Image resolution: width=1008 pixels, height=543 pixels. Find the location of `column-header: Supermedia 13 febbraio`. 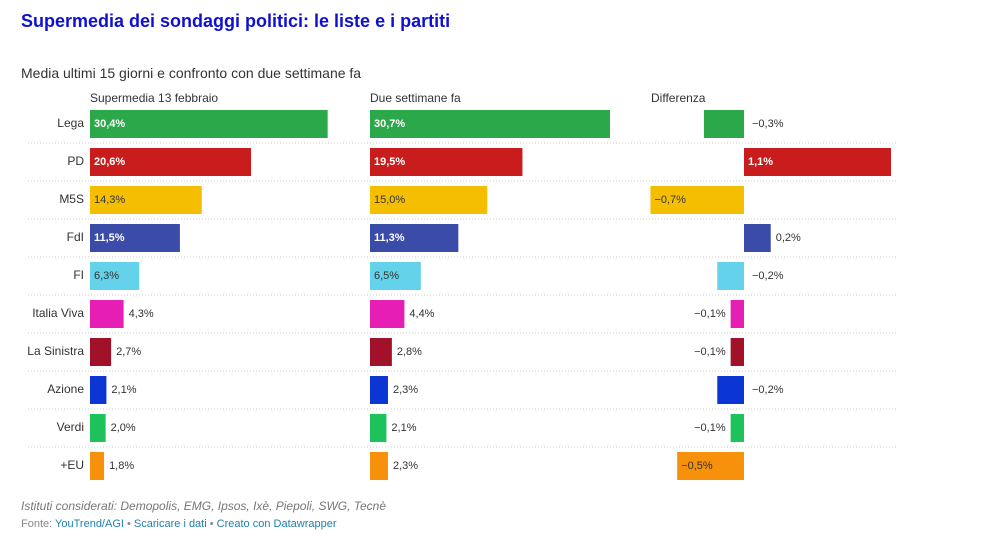

column-header: Supermedia 13 febbraio is located at coordinates (154, 98).